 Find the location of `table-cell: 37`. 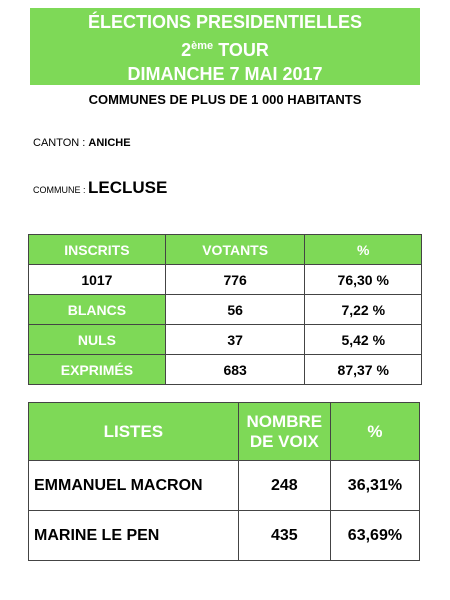

table-cell: 37 is located at coordinates (235, 339).